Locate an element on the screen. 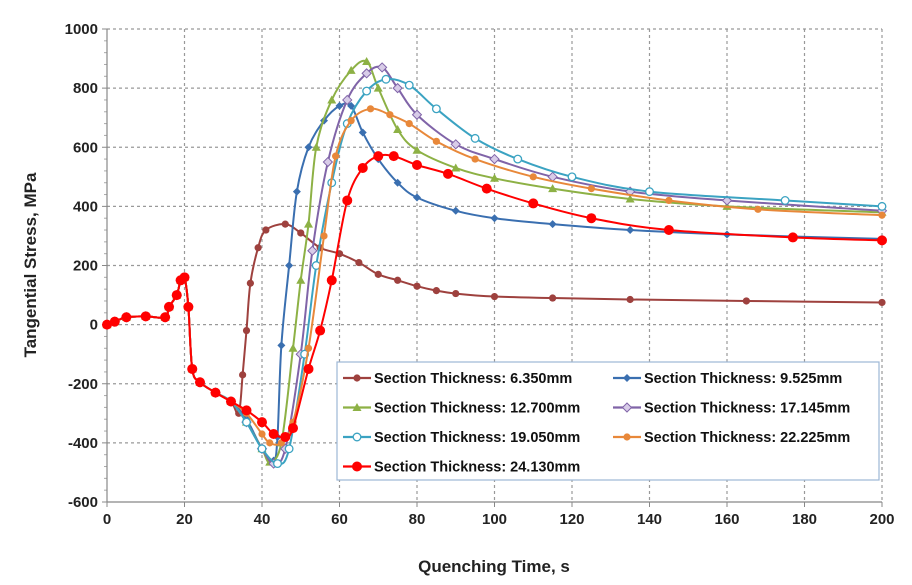  x-tick-label: 80 is located at coordinates (417, 519).